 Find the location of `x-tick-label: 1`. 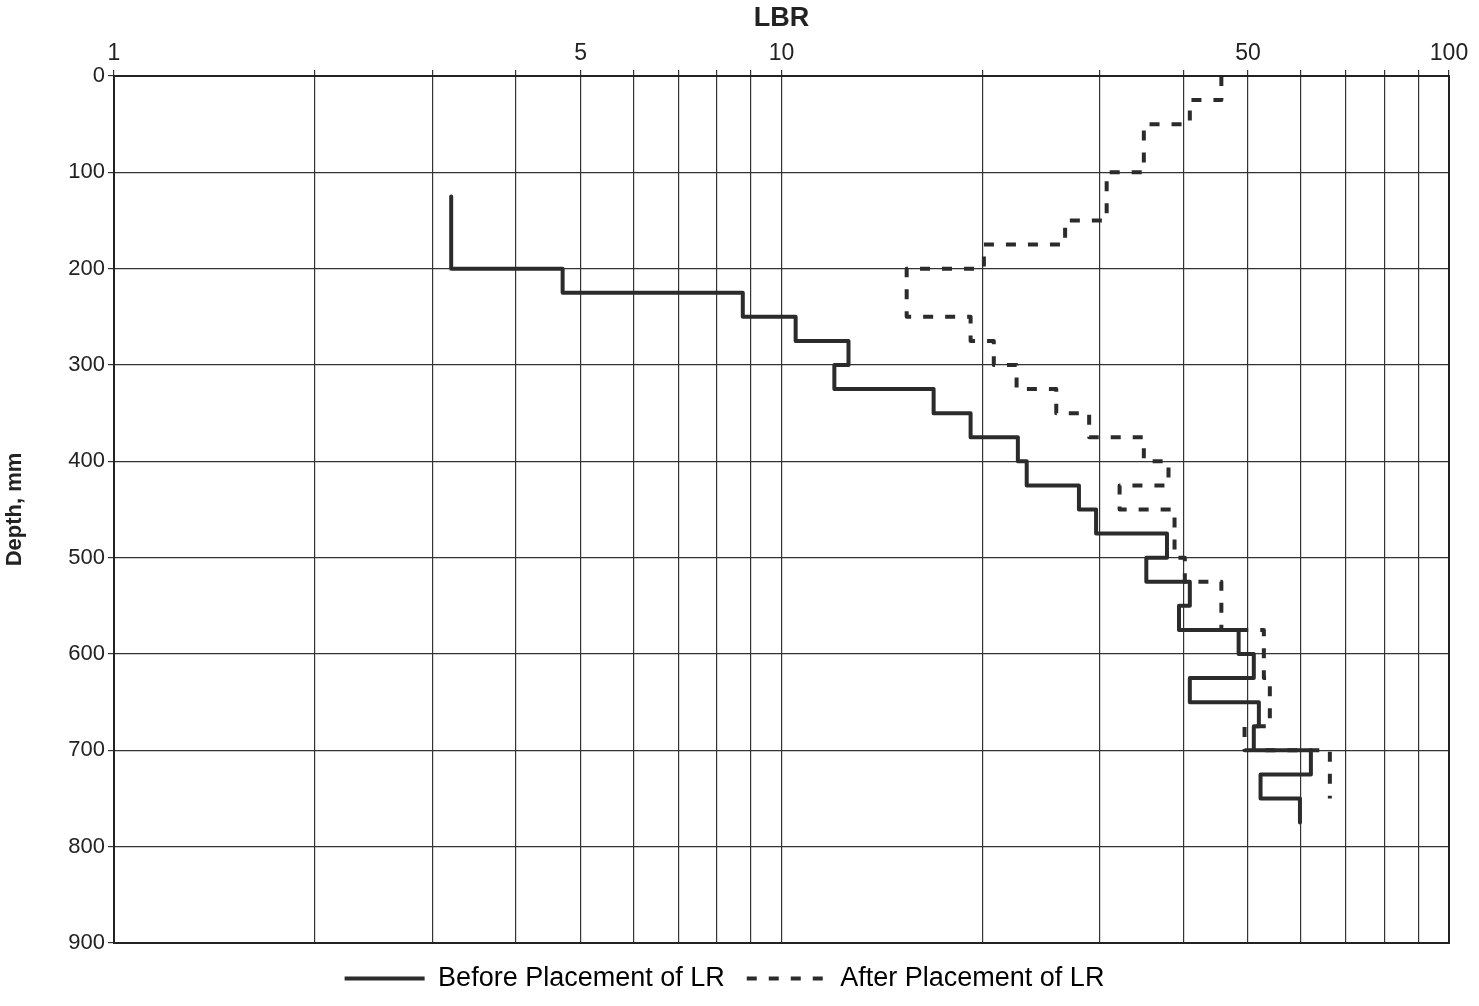

x-tick-label: 1 is located at coordinates (114, 51).